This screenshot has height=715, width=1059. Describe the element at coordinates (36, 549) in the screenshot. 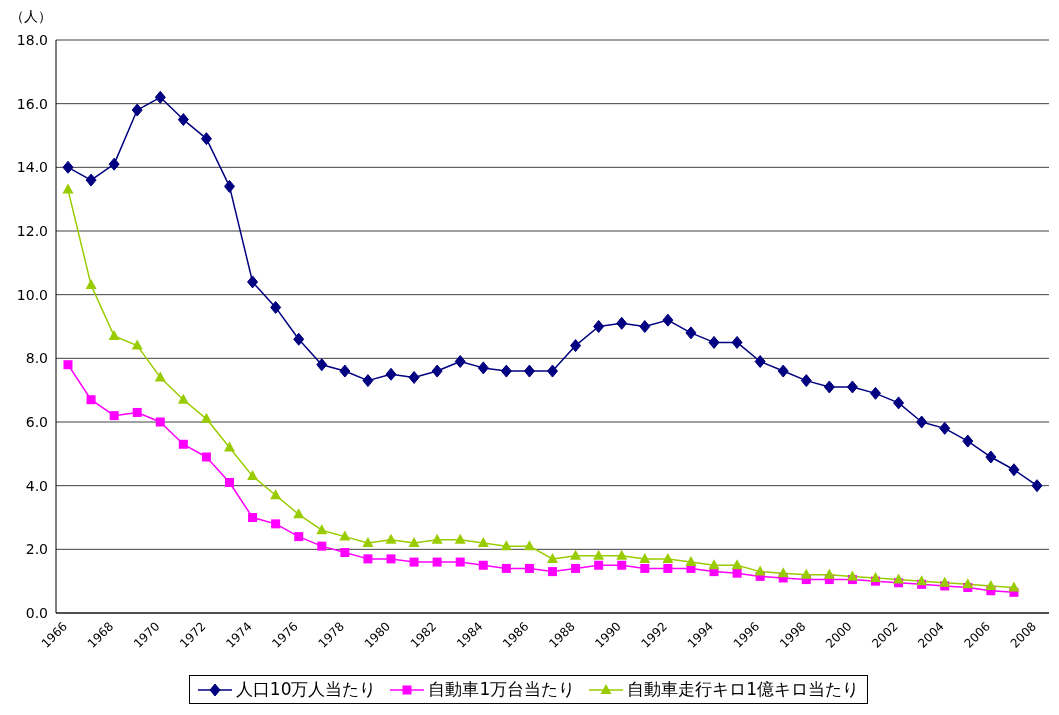

I see `y-tick-label: 2.0` at that location.